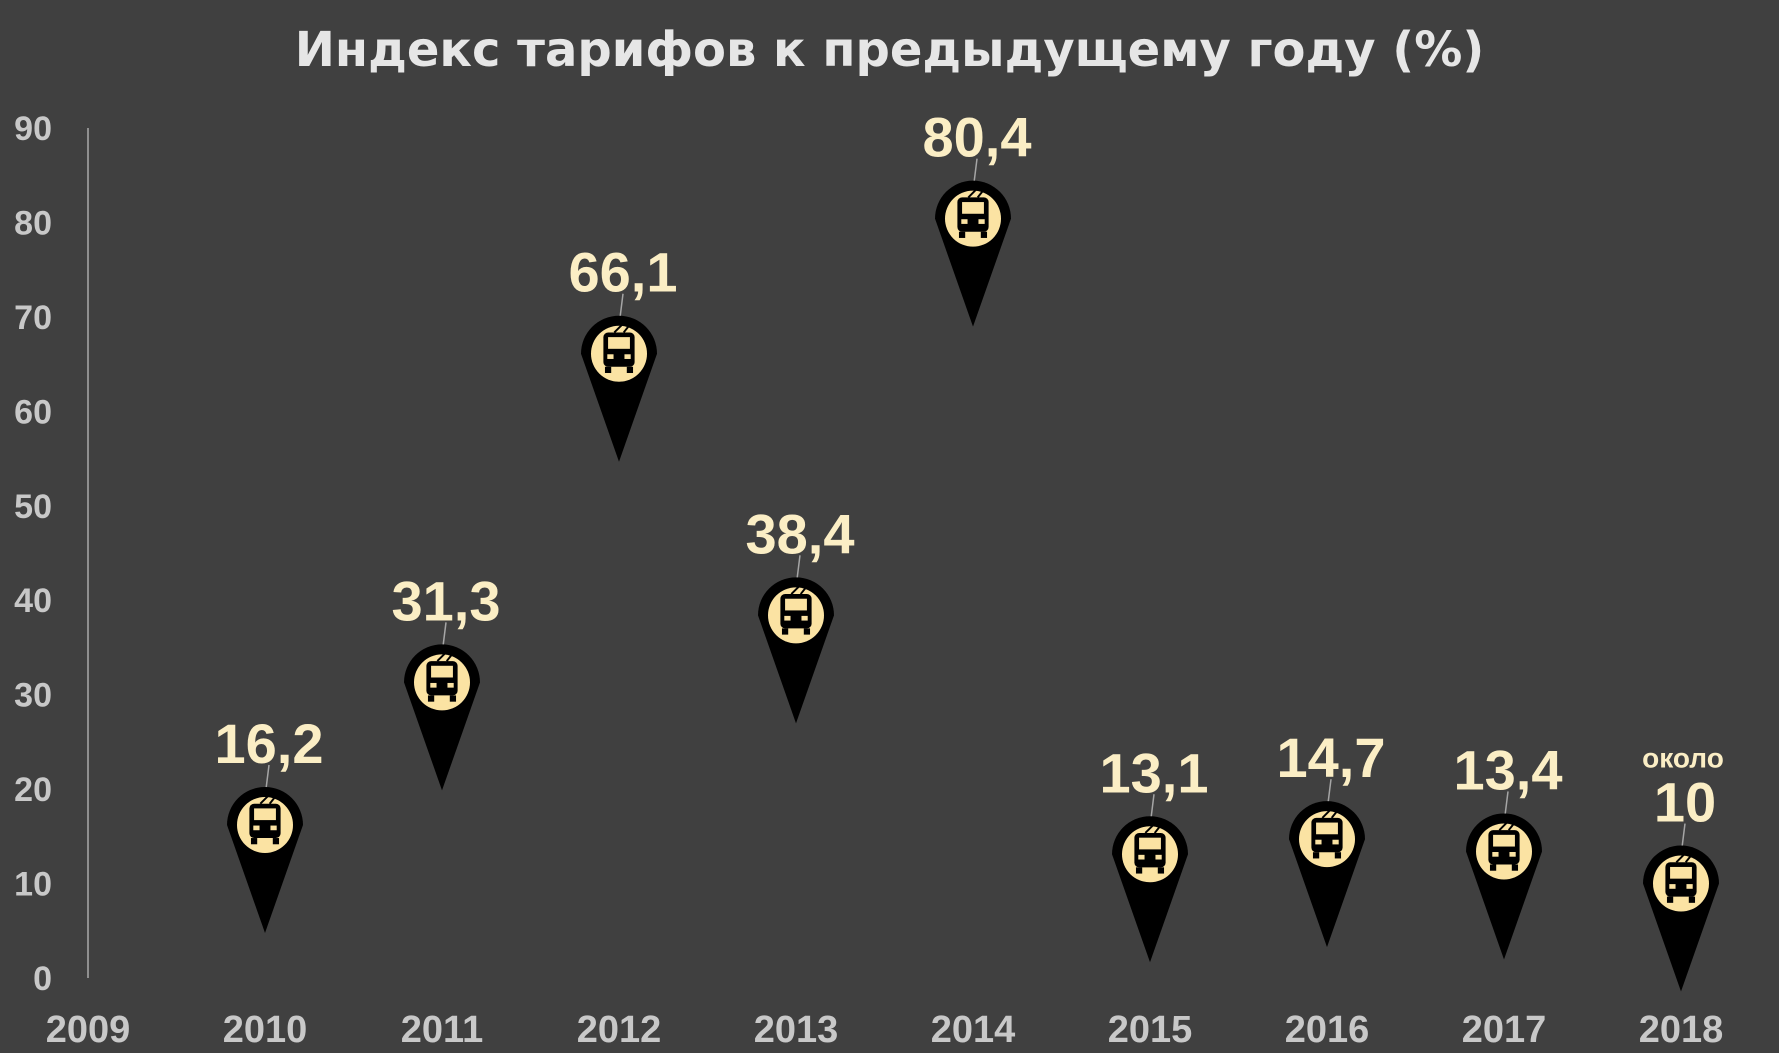 Image resolution: width=1779 pixels, height=1053 pixels. I want to click on y-tick-label: 30, so click(33, 696).